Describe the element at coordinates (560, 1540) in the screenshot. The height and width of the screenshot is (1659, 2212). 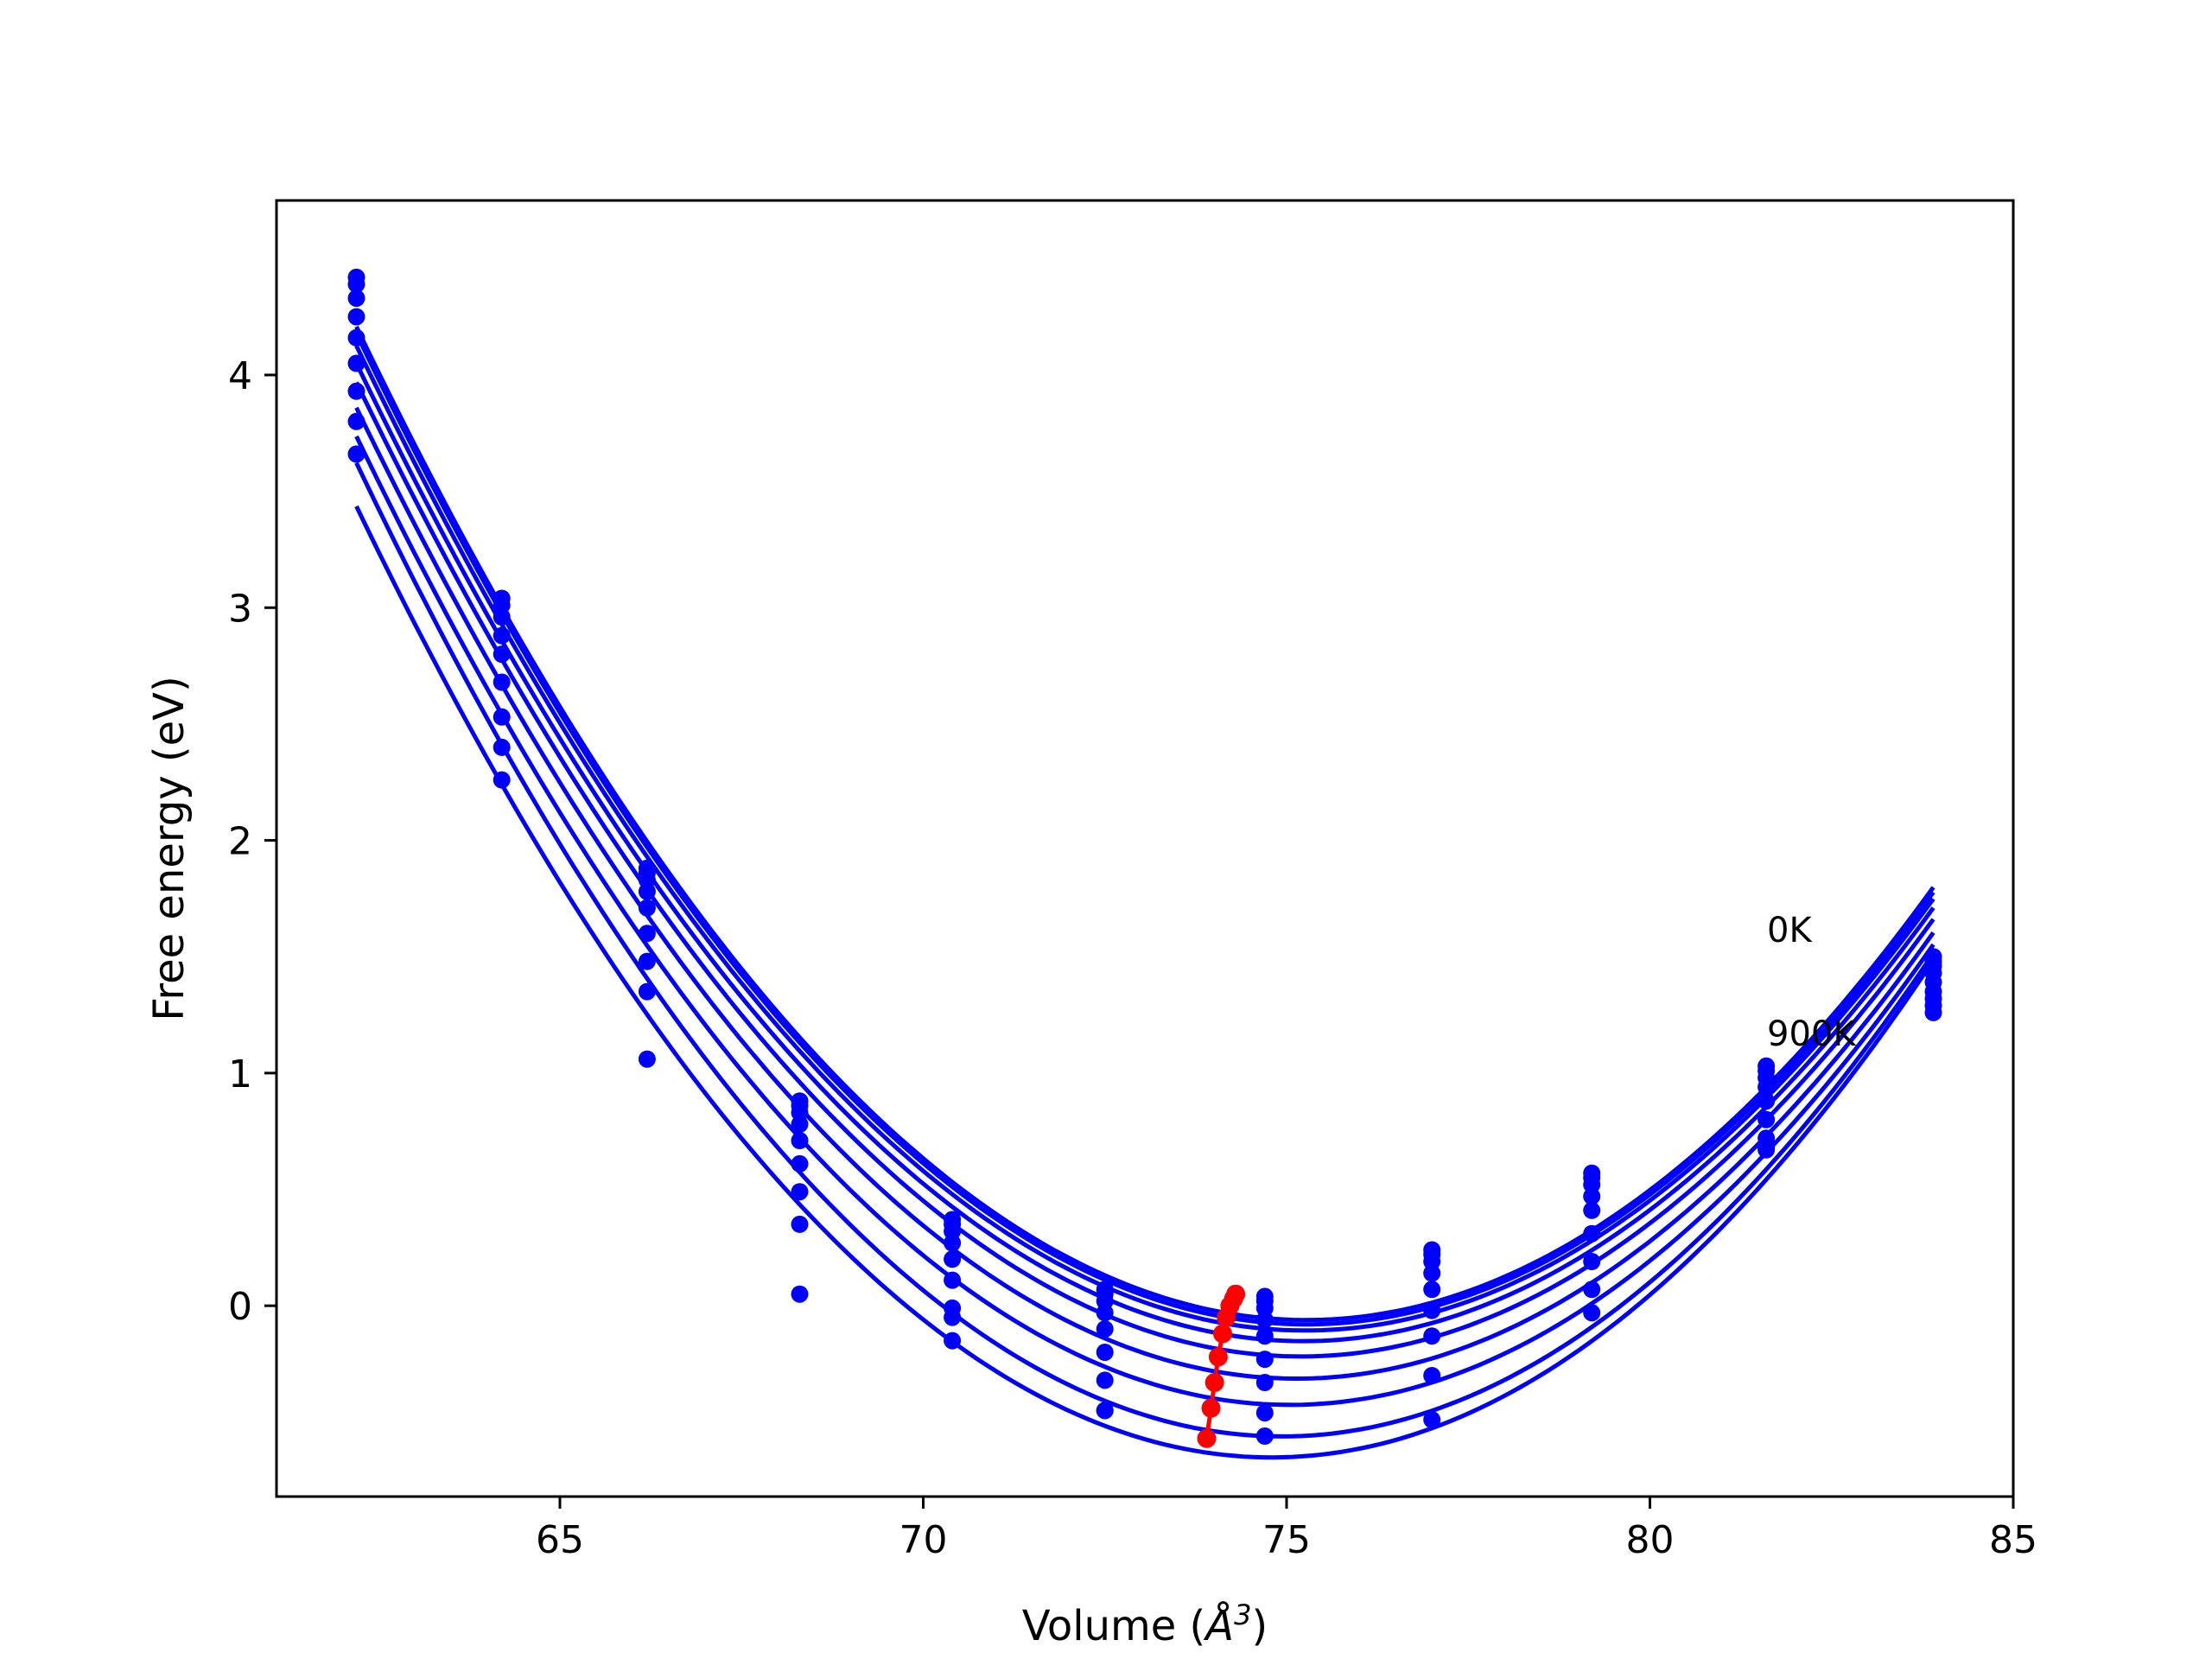
I see `x-tick-label-65: 65` at that location.